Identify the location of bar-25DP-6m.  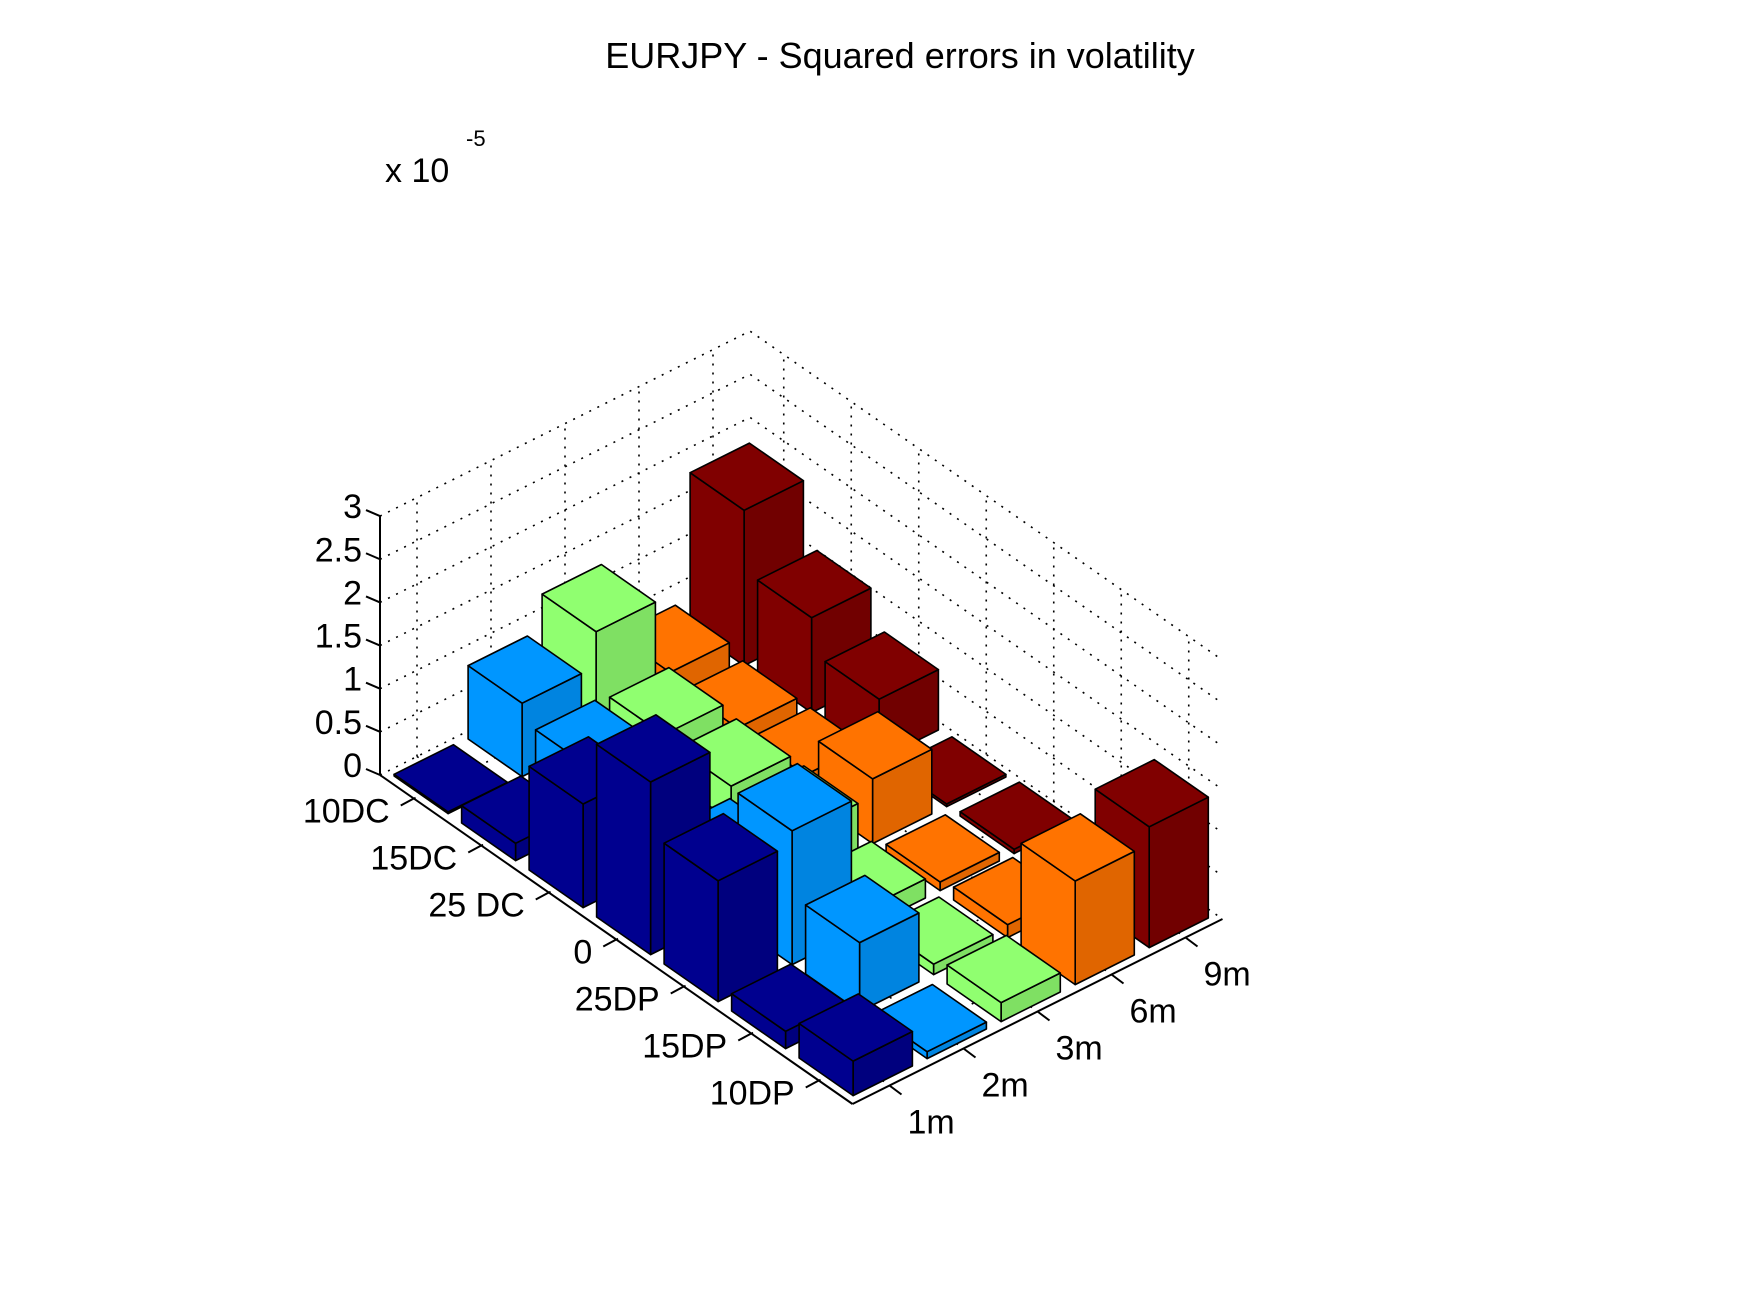
(943, 852).